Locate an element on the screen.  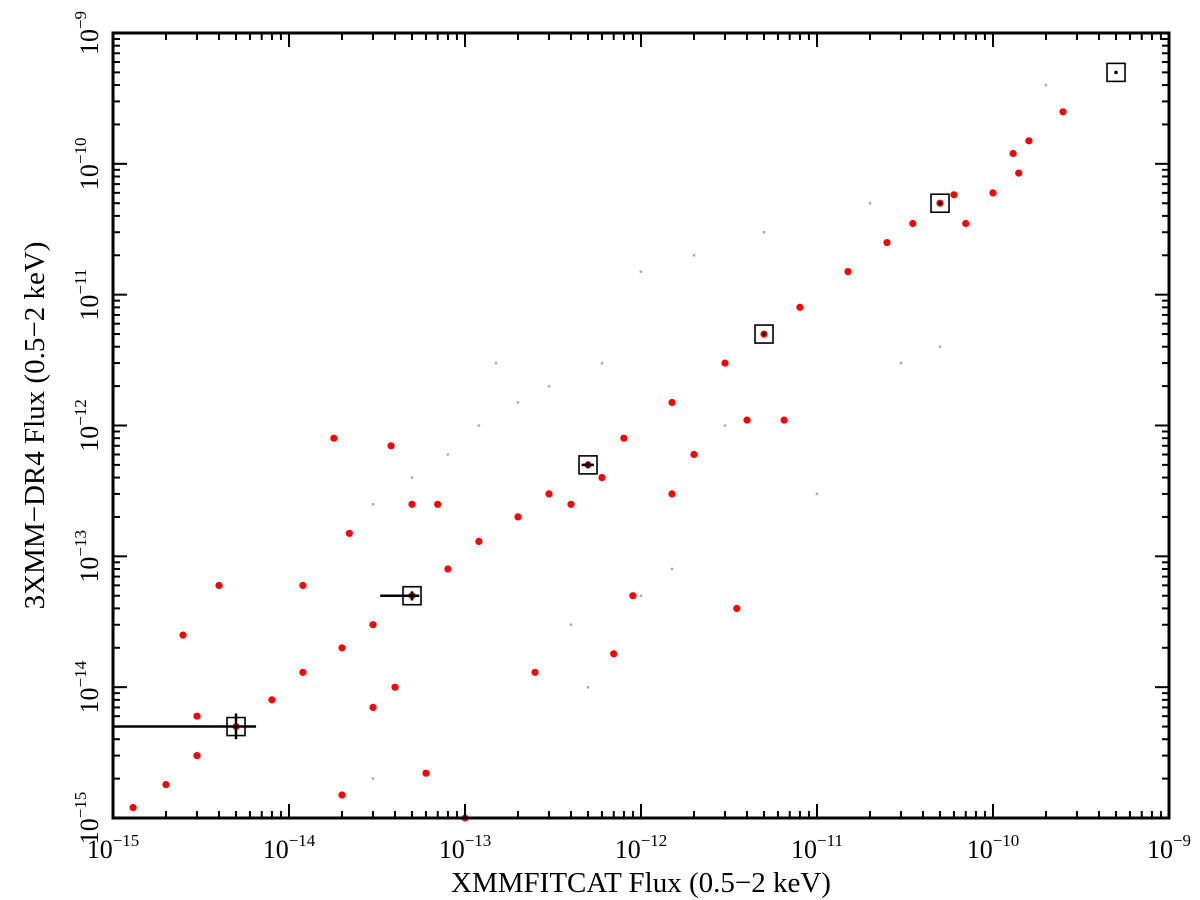
x-tick-label: 10−9 is located at coordinates (1169, 847).